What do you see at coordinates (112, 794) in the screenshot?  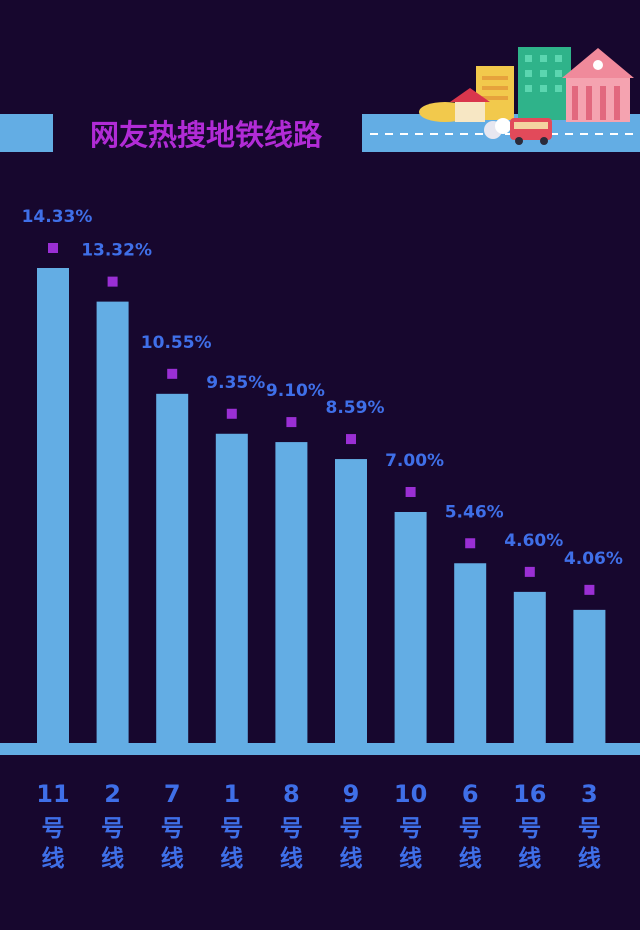 I see `x-tick-label-2: 2` at bounding box center [112, 794].